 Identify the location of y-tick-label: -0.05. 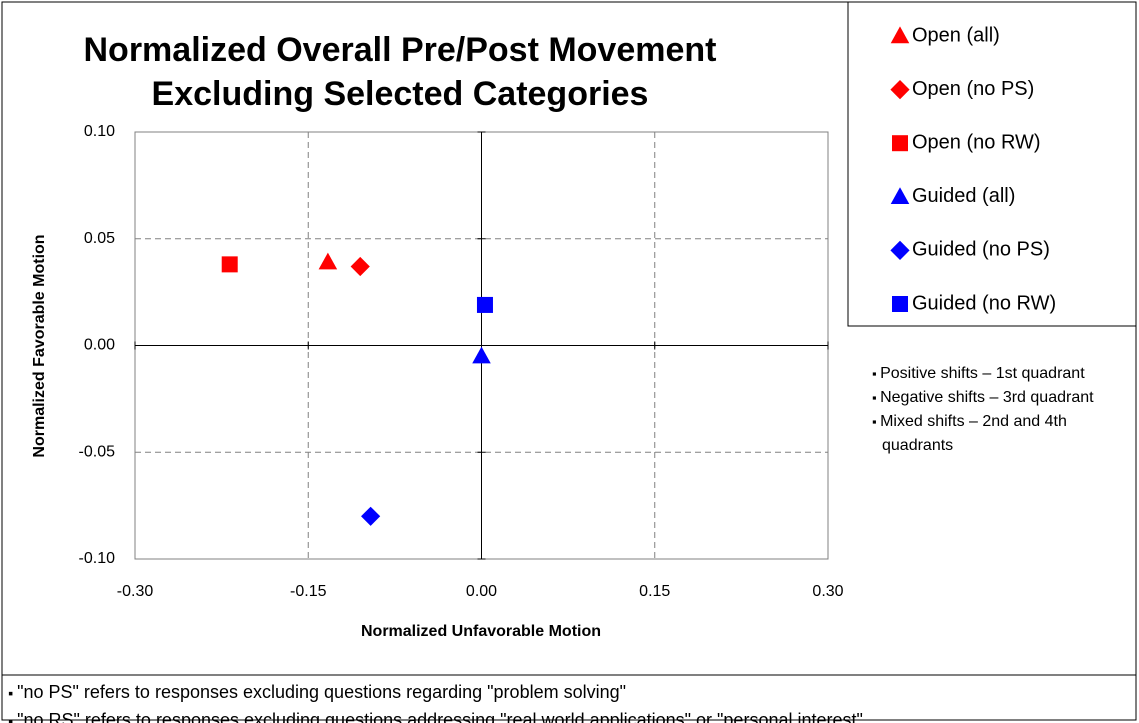
(97, 451).